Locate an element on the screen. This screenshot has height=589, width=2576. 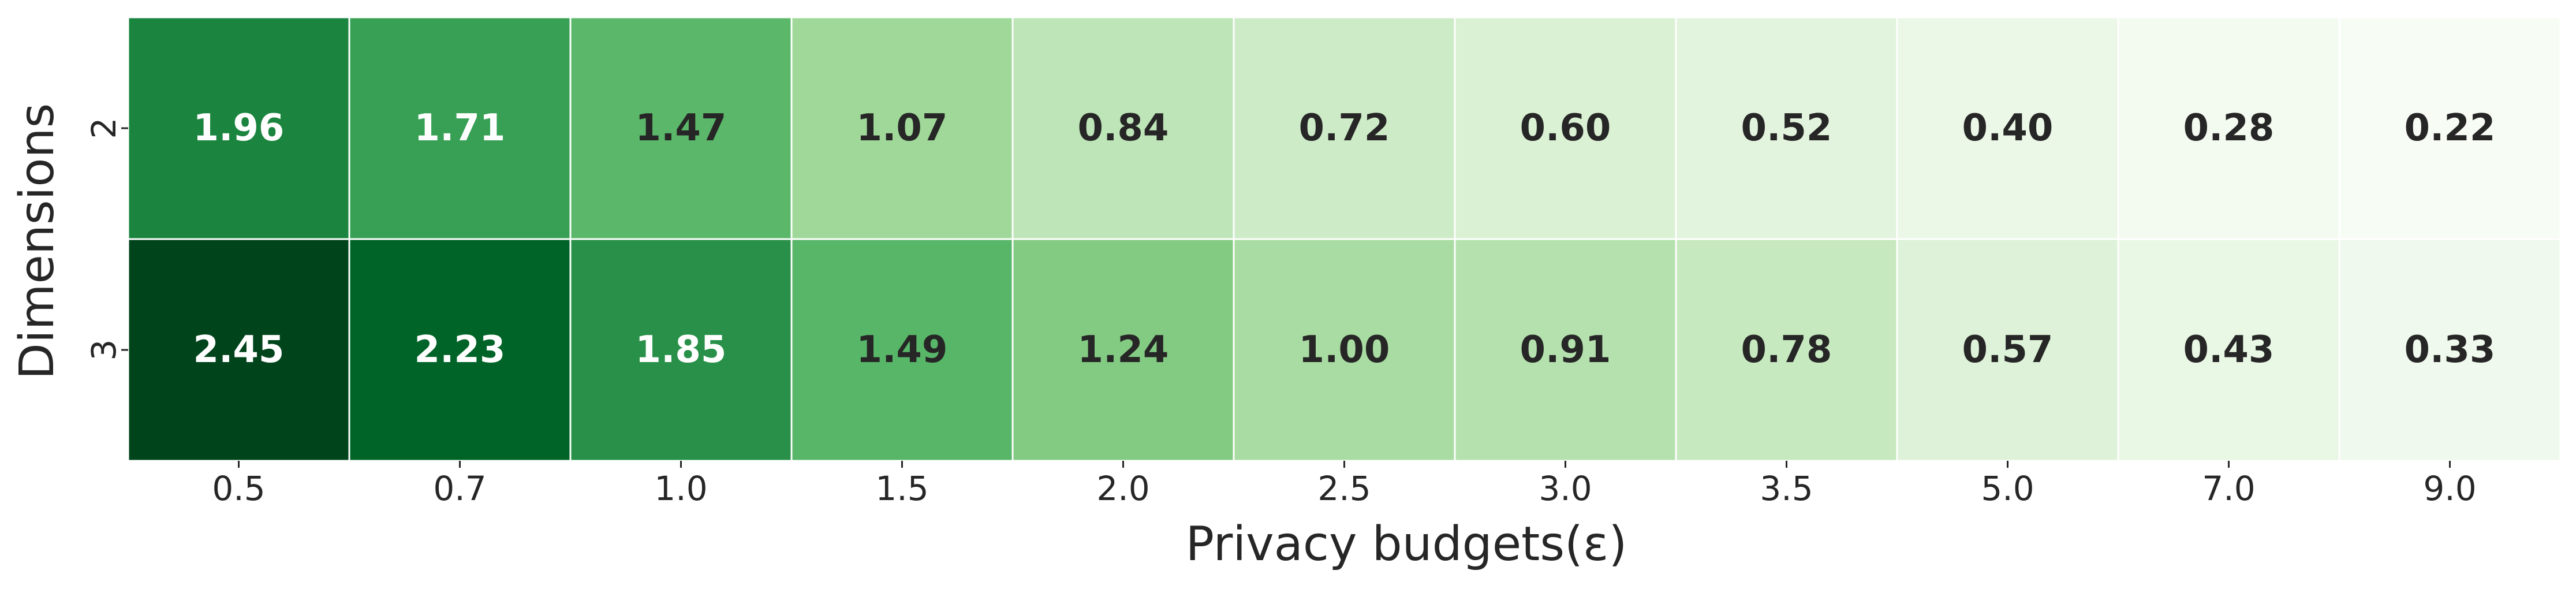
heatmap-cell-label: 1.00 is located at coordinates (1344, 350).